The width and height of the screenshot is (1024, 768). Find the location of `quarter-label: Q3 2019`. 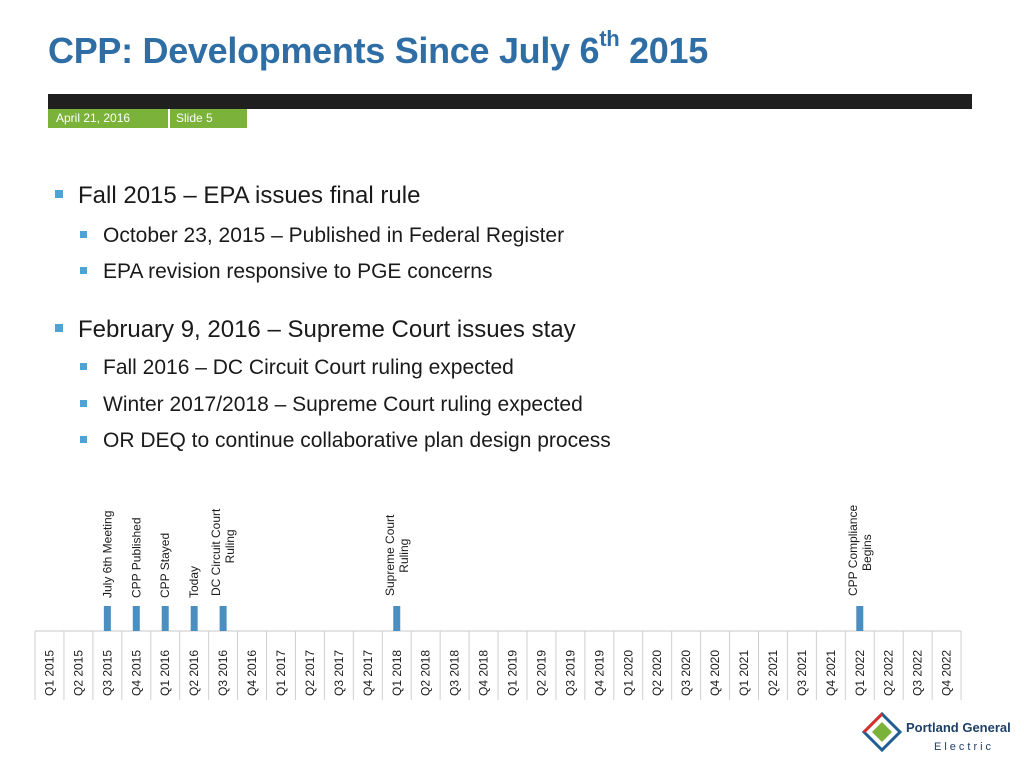

quarter-label: Q3 2019 is located at coordinates (570, 673).